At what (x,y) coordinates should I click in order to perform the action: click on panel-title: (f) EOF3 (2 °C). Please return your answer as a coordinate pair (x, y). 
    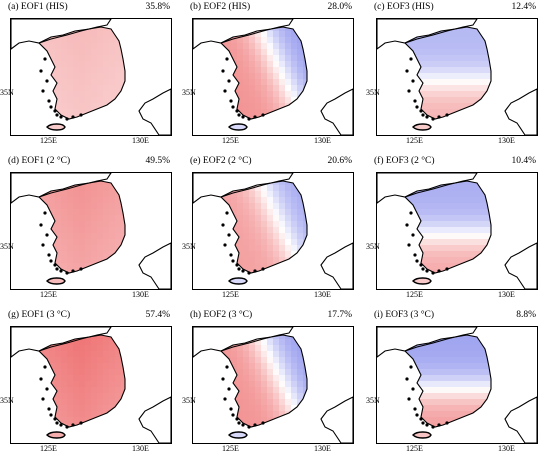
    Looking at the image, I should click on (404, 161).